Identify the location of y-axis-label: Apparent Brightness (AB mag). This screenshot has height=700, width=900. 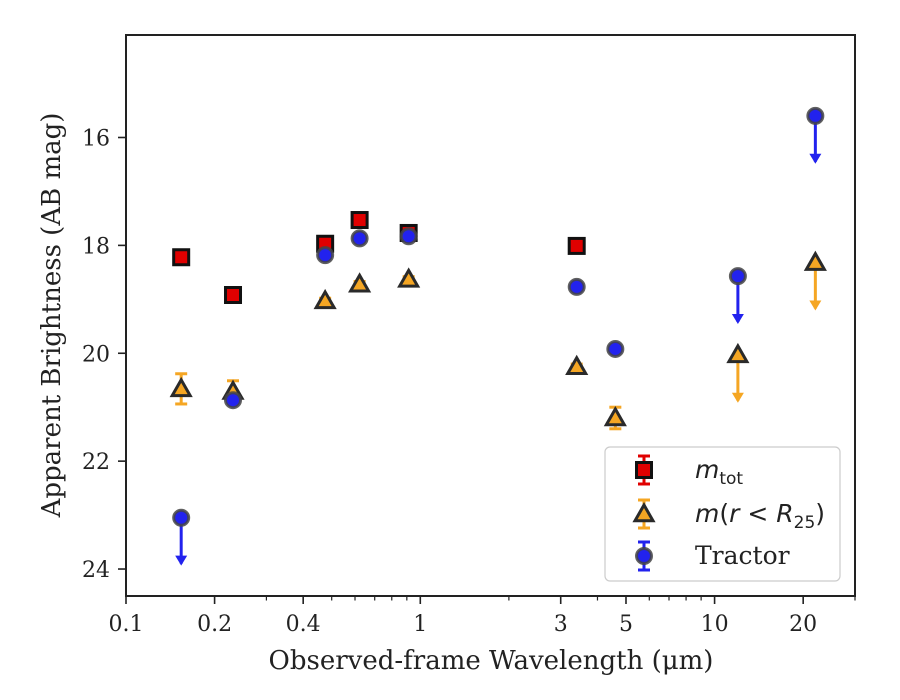
(52, 316).